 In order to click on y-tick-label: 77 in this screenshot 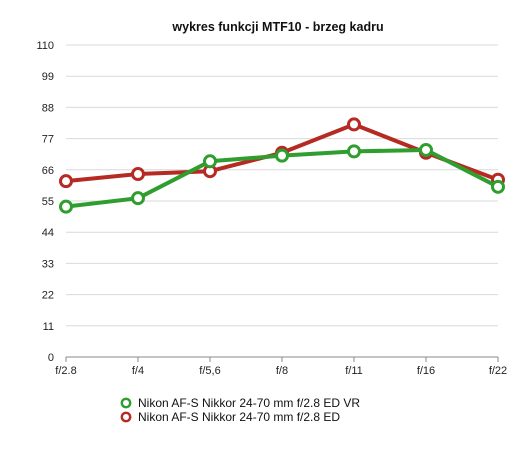, I will do `click(48, 140)`.